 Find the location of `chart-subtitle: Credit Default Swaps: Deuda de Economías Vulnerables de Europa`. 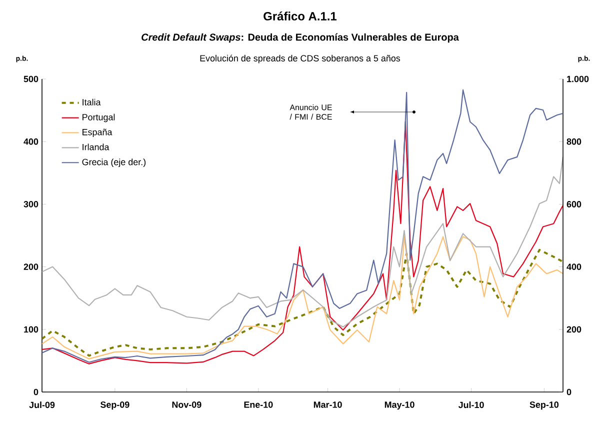

chart-subtitle: Credit Default Swaps: Deuda de Economías Vulnerables de Europa is located at coordinates (300, 38).